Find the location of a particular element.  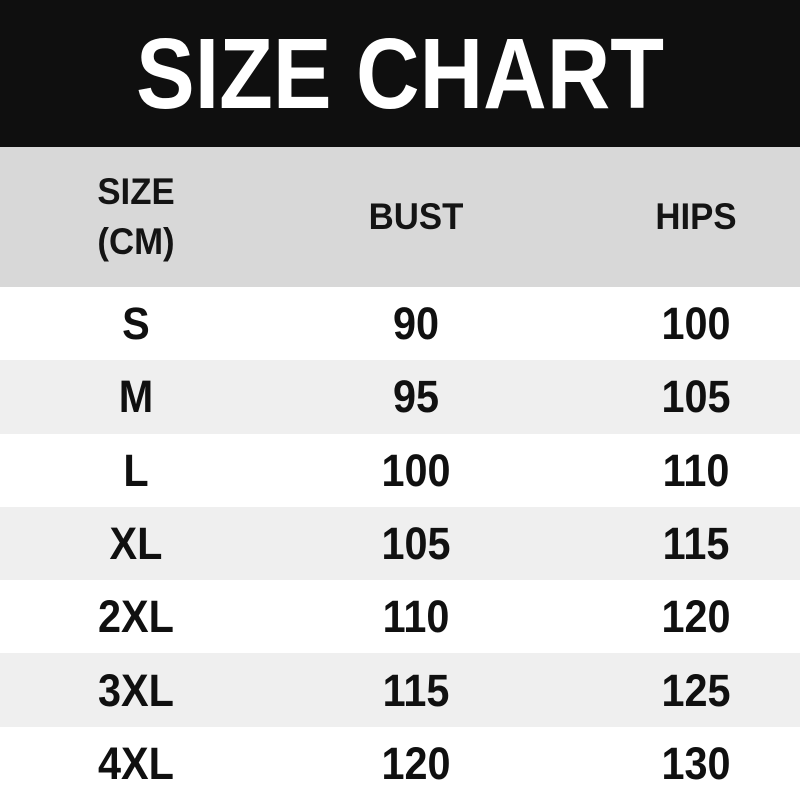

table-row: 2XL 110 120 is located at coordinates (400, 617).